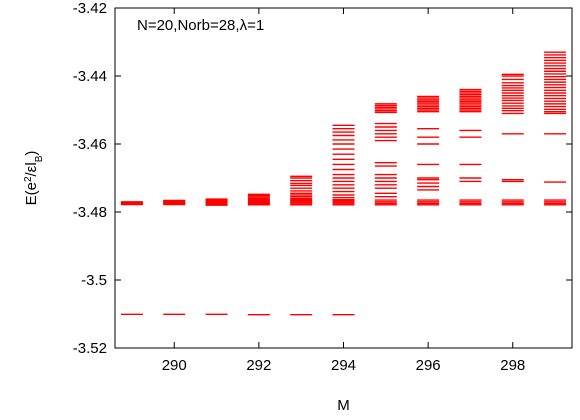 This screenshot has width=580, height=420. What do you see at coordinates (31, 169) in the screenshot?
I see `y-axis-label-mid: /εl` at bounding box center [31, 169].